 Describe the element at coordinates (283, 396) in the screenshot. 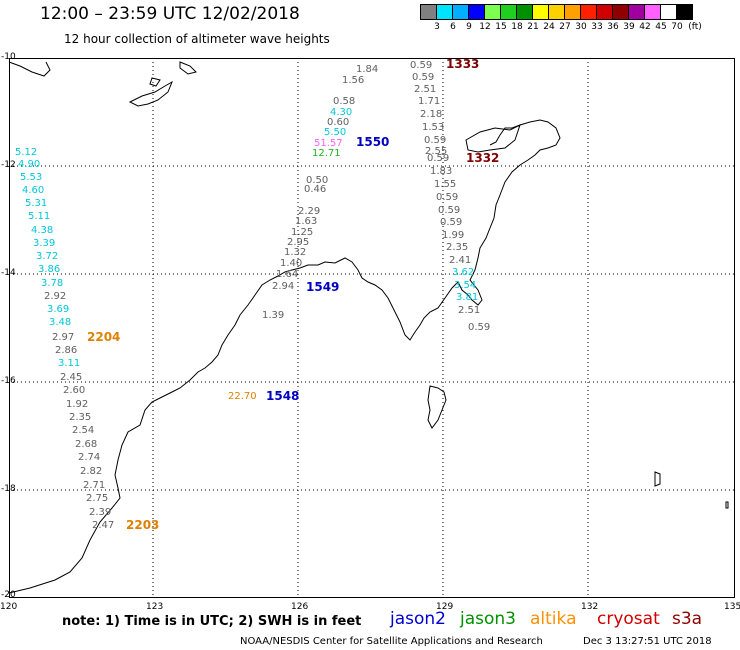

I see `pass-id-label: 1548` at that location.